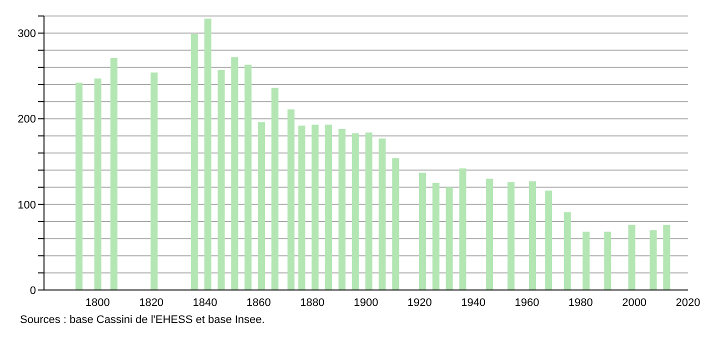  What do you see at coordinates (205, 302) in the screenshot?
I see `x-tick-label: 1840` at bounding box center [205, 302].